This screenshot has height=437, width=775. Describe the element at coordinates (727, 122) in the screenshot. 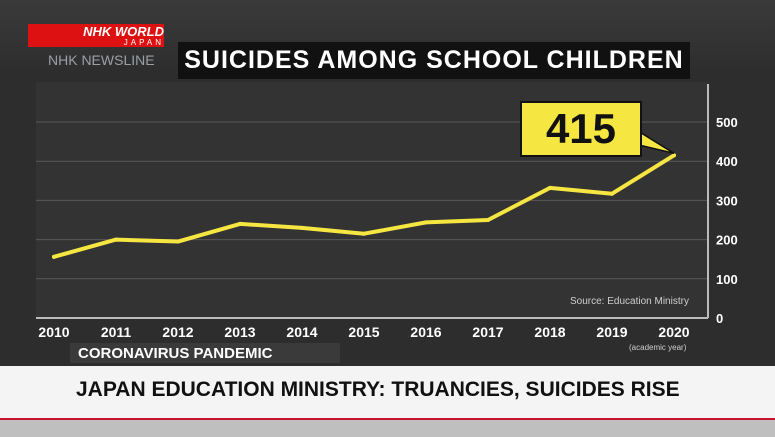

I see `y-tick-label: 500` at that location.